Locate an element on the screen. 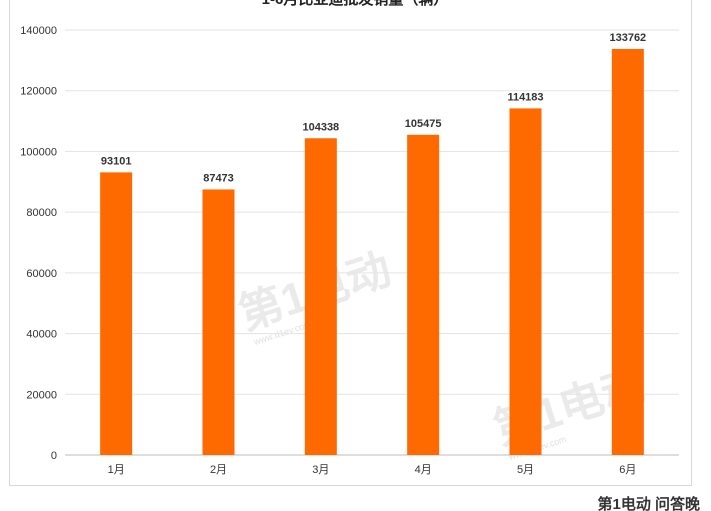 The width and height of the screenshot is (711, 511). y-axis-ticks: 0 20000 40000 60000 80000 100000 120000 140000 is located at coordinates (38, 243).